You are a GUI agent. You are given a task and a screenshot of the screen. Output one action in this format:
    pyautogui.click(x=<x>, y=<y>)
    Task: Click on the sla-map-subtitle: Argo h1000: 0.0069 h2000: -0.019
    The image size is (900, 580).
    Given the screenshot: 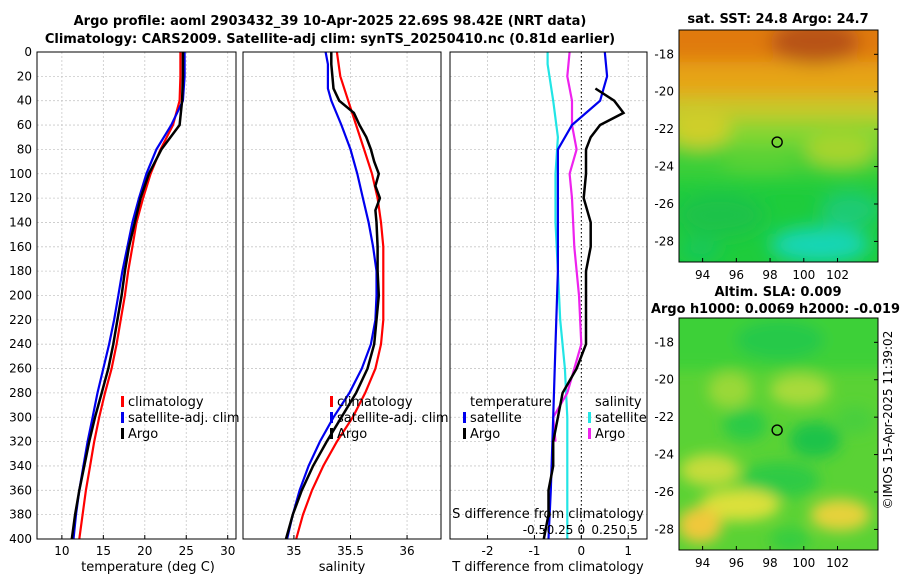 What is the action you would take?
    pyautogui.click(x=775, y=309)
    